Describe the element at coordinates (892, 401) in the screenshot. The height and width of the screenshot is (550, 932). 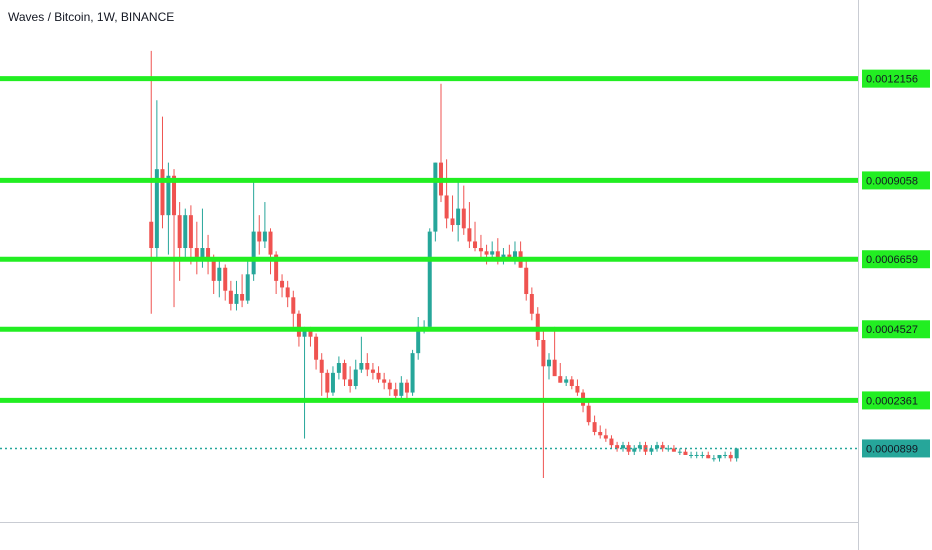
I see `level-label: 0.0002361` at that location.